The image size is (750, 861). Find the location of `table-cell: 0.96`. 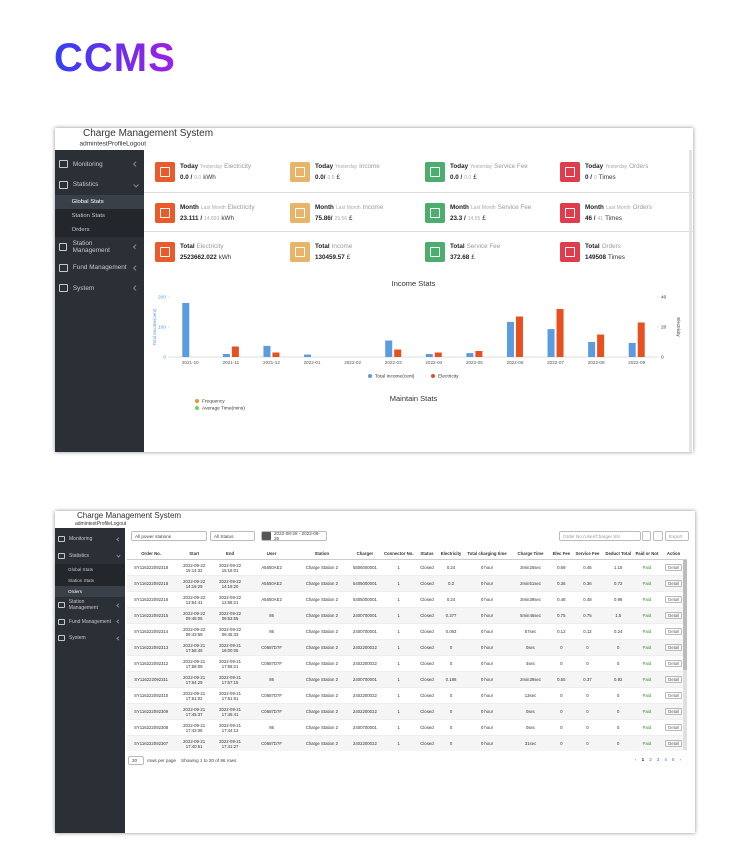

table-cell: 0.96 is located at coordinates (618, 599).